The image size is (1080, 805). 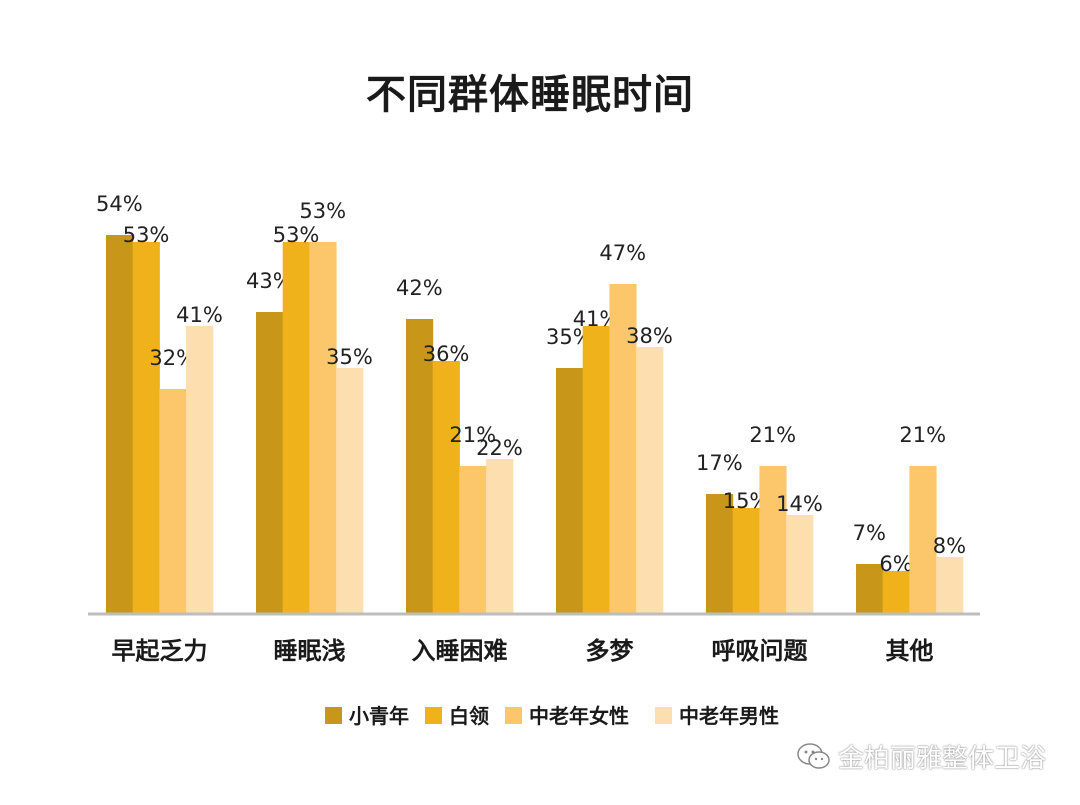 What do you see at coordinates (579, 716) in the screenshot?
I see `legend-label: 中老年女性` at bounding box center [579, 716].